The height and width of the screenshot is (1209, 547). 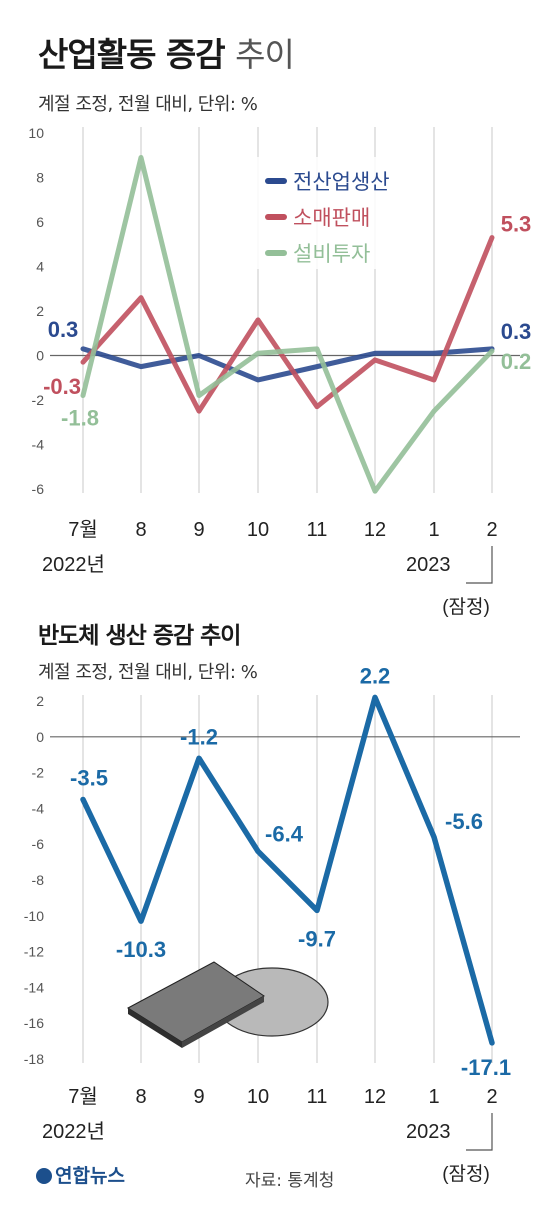 What do you see at coordinates (89, 777) in the screenshot?
I see `c2-data-label: -3.5` at bounding box center [89, 777].